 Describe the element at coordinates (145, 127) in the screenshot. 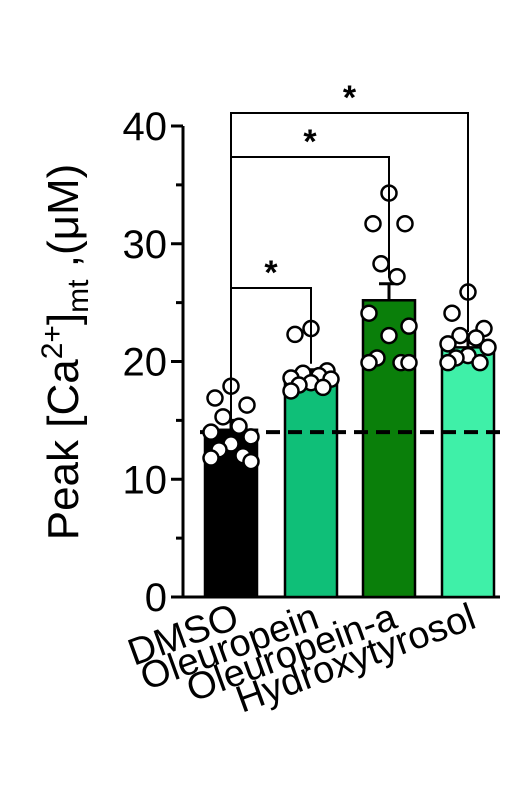

I see `y-tick-label: 40` at that location.